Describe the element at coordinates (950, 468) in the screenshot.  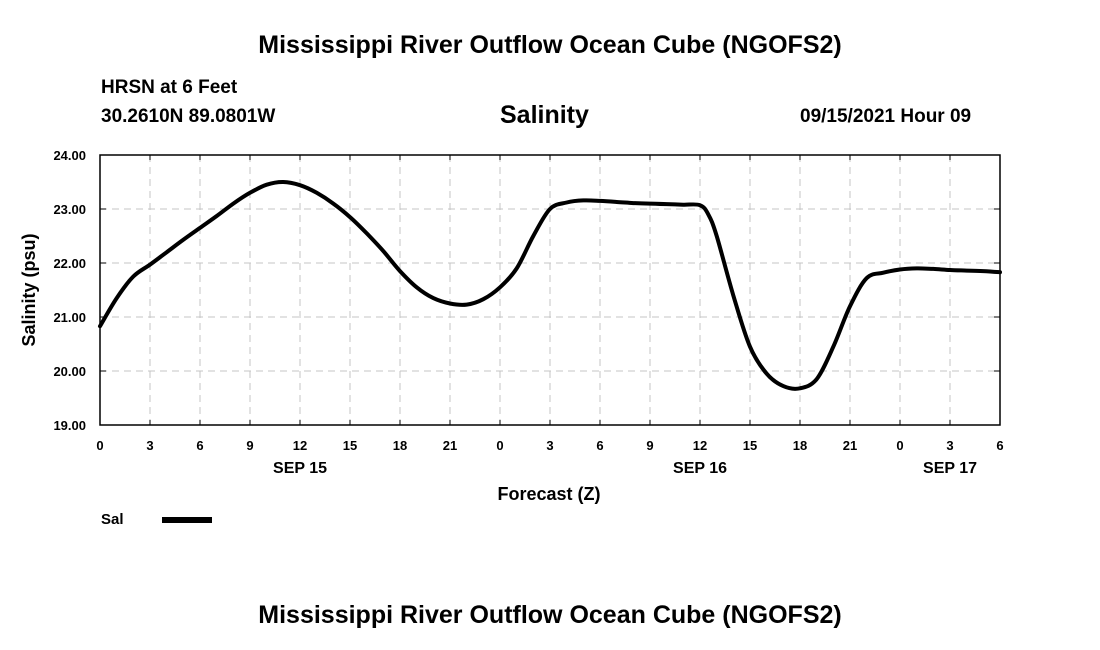
I see `day-label: SEP 17` at that location.